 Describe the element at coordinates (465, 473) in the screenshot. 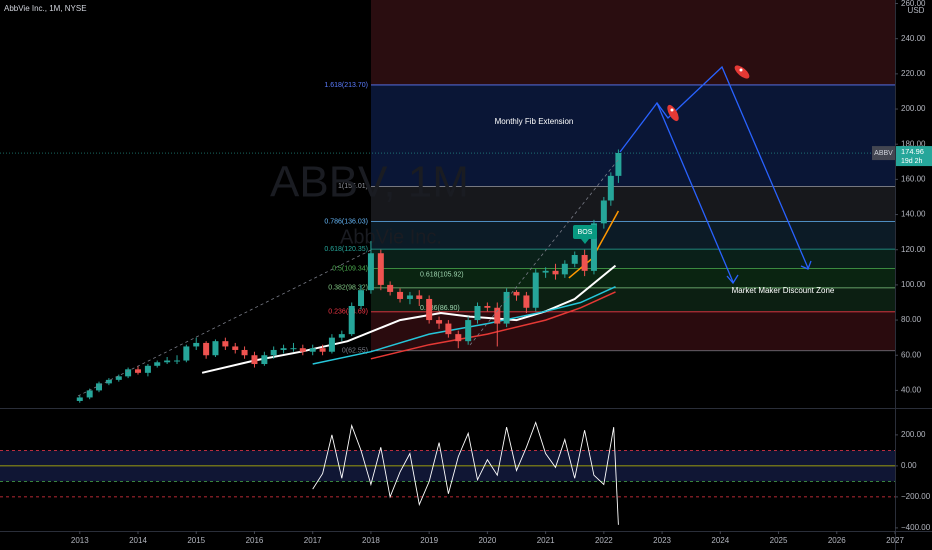

I see `oscillator-line` at that location.